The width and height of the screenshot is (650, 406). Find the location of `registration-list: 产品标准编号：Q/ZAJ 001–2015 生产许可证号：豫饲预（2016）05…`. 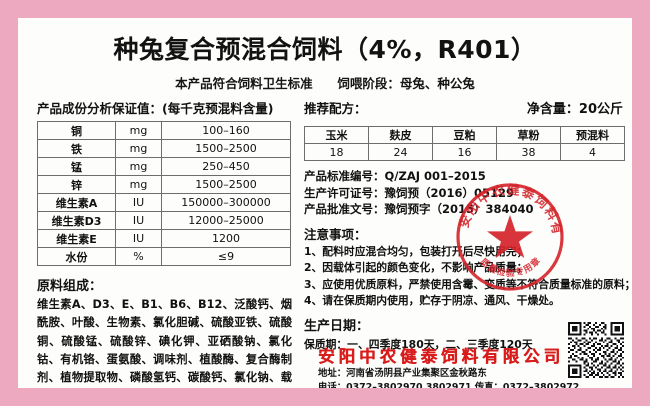

registration-list: 产品标准编号：Q/ZAJ 001–2015 生产许可证号：豫饲预（2016）05… is located at coordinates (468, 193).